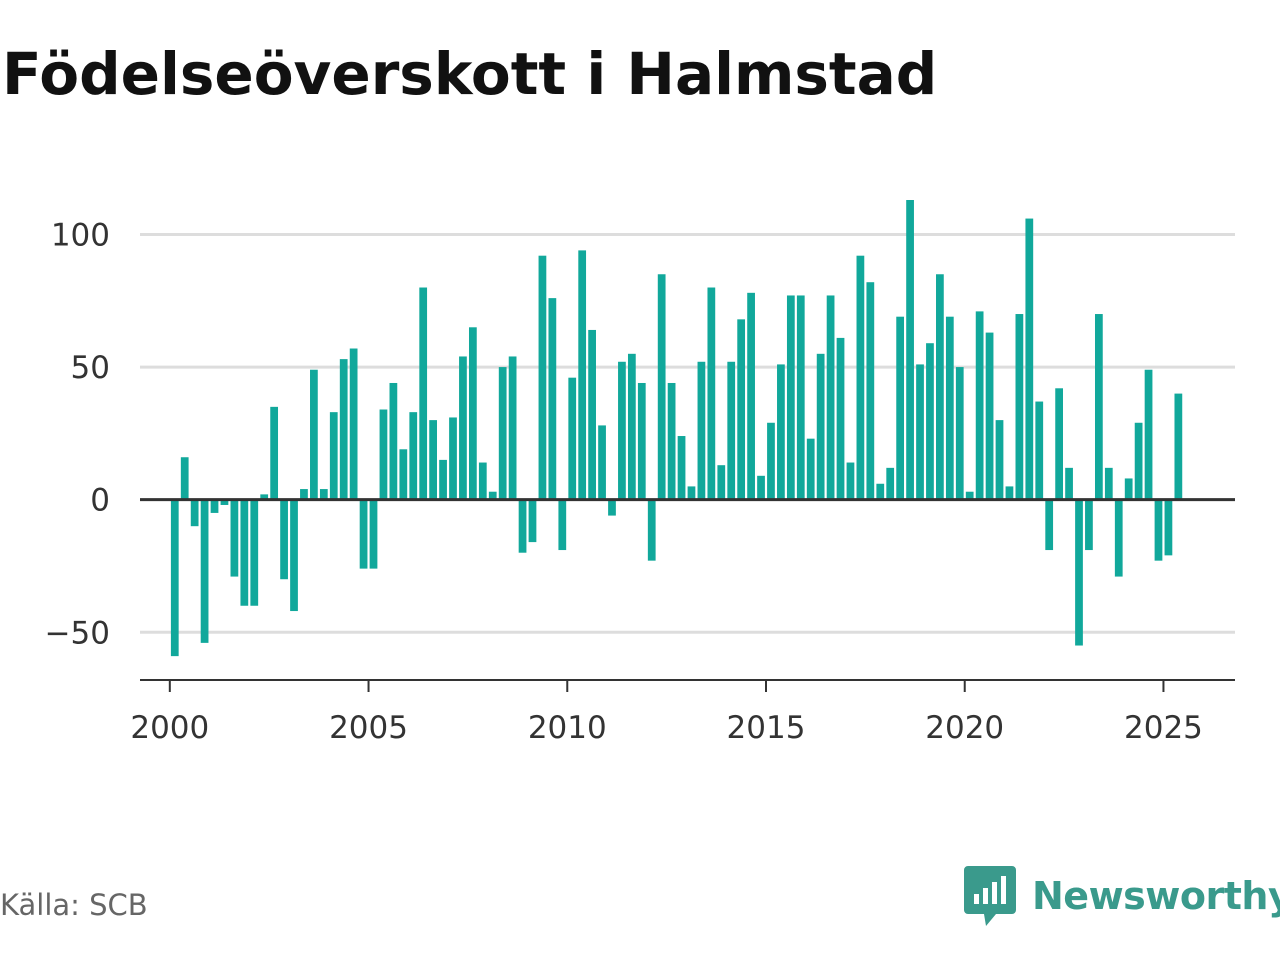 This screenshot has width=1280, height=960. Describe the element at coordinates (766, 728) in the screenshot. I see `x-tick-label: 2015` at that location.